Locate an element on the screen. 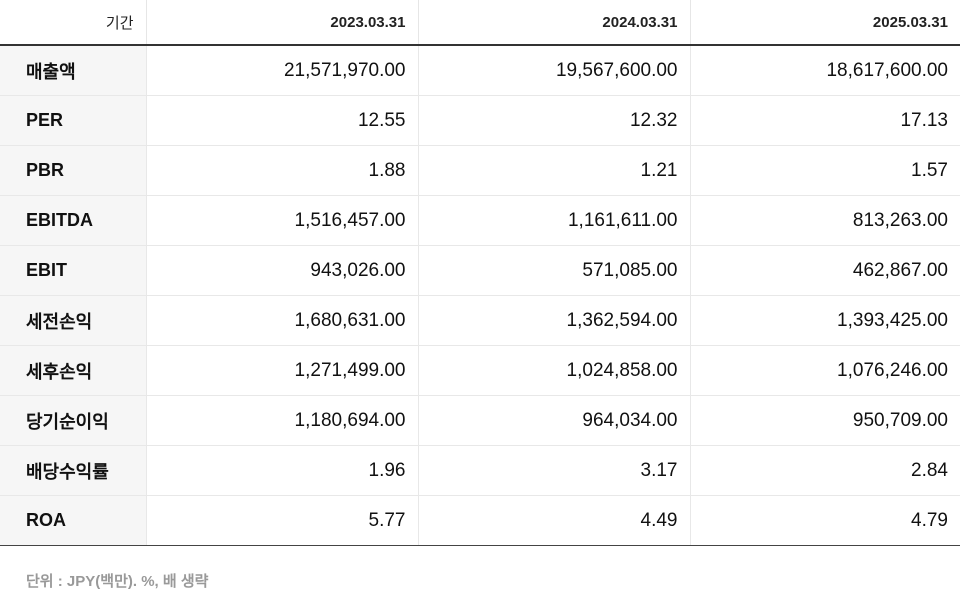 This screenshot has width=960, height=592. row-label: EBITDA is located at coordinates (73, 220).